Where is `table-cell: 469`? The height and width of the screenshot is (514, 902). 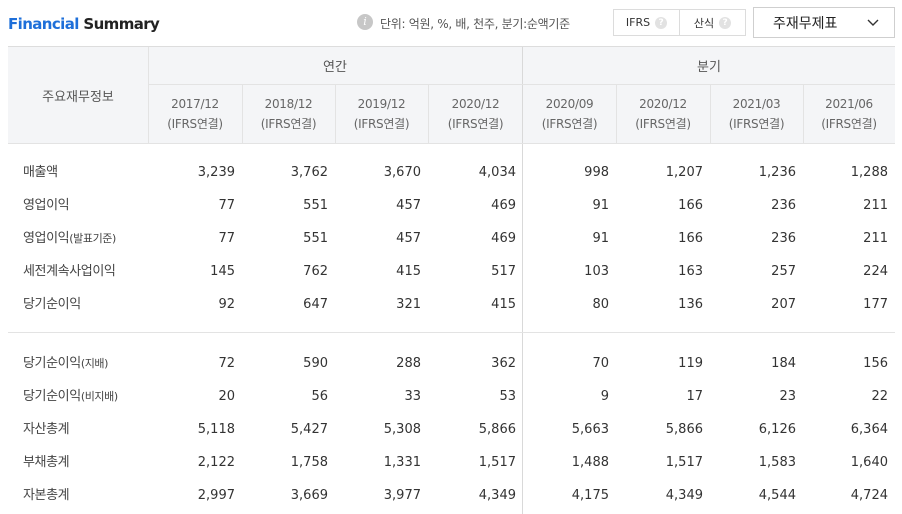
table-cell: 469 is located at coordinates (503, 238).